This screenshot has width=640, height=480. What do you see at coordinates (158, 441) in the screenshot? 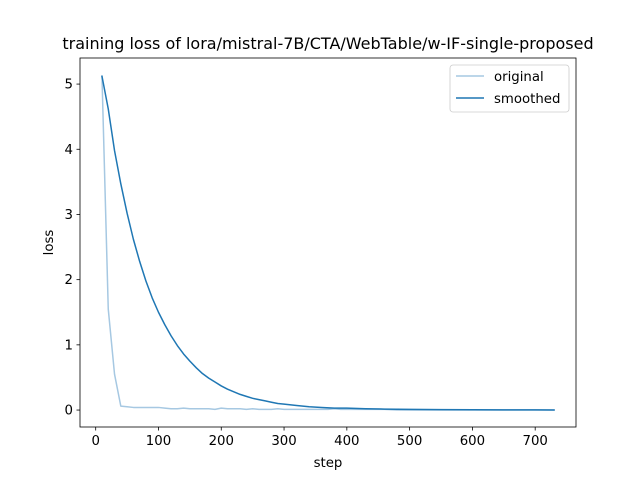
I see `x-tick-label: 100` at bounding box center [158, 441].